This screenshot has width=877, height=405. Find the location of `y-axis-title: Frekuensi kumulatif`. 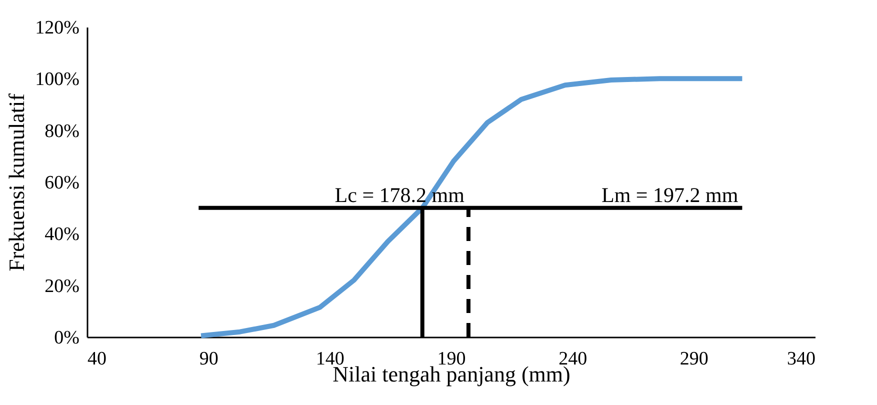

y-axis-title: Frekuensi kumulatif is located at coordinates (17, 182).